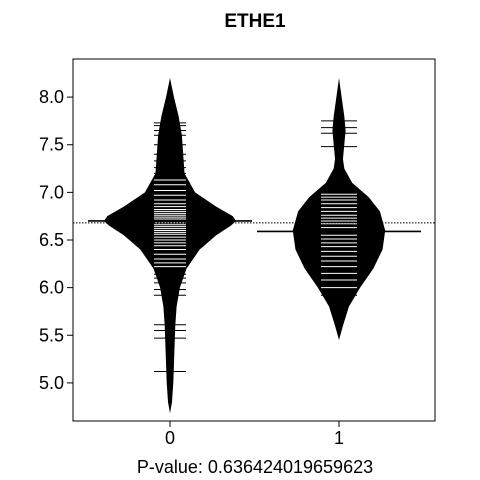  I want to click on y-tick-label-0: 5.0, so click(51, 383).